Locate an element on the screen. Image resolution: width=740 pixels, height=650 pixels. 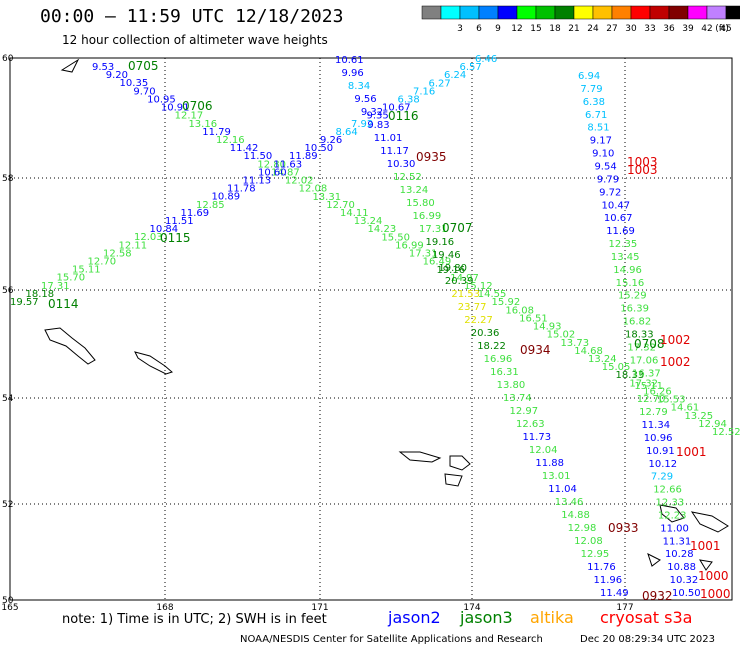
track-d-value: 12.33 is located at coordinates (670, 503).